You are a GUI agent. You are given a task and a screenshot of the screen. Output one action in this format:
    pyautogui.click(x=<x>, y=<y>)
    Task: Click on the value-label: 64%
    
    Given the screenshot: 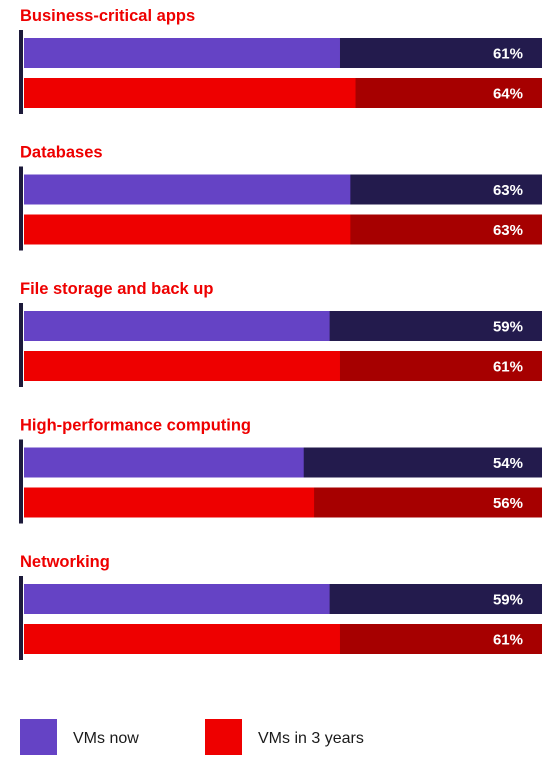 What is the action you would take?
    pyautogui.click(x=508, y=94)
    